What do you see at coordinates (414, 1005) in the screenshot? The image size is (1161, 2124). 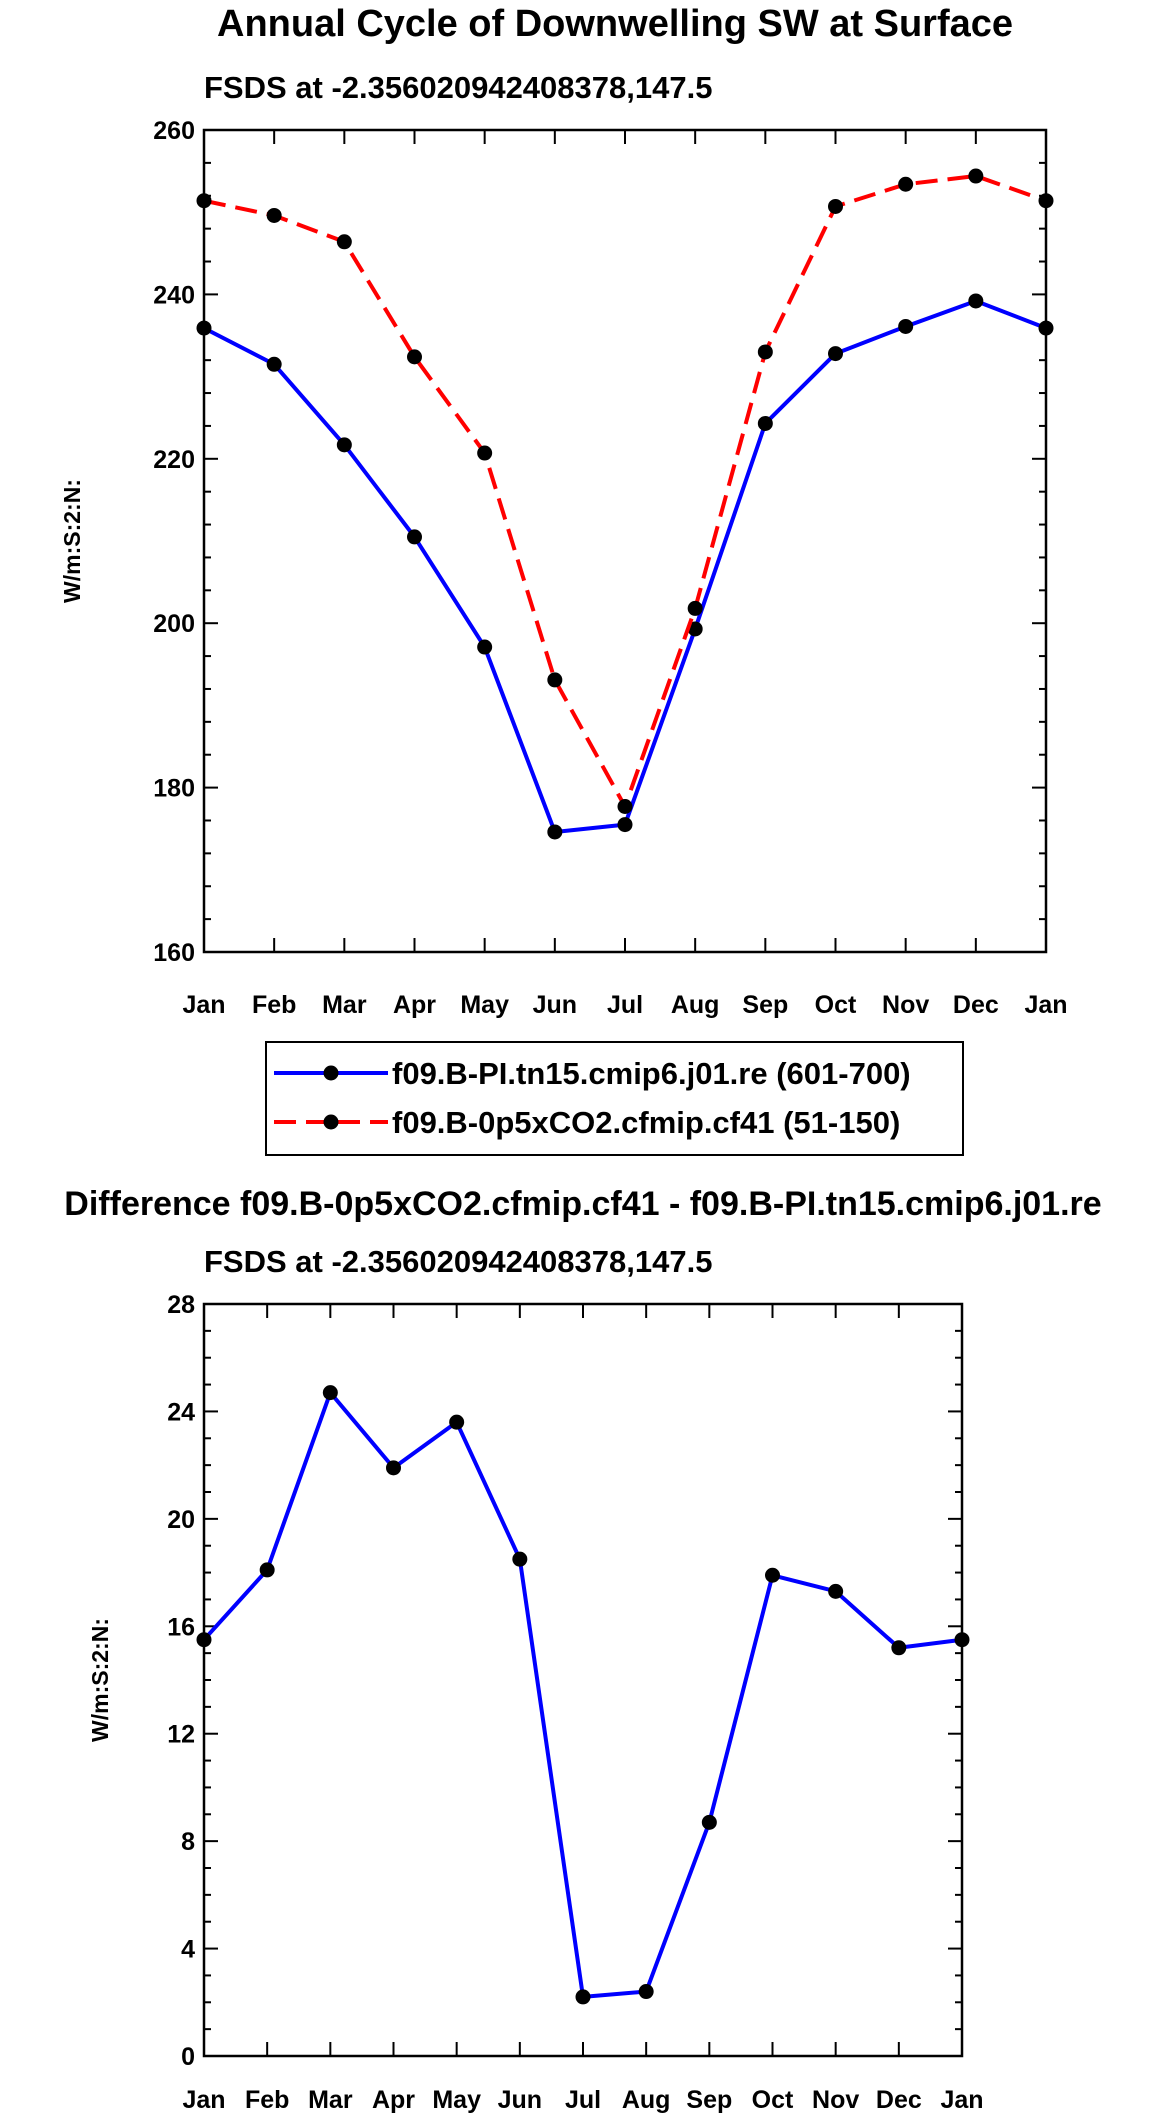 I see `chart1-xtick-label: Apr` at bounding box center [414, 1005].